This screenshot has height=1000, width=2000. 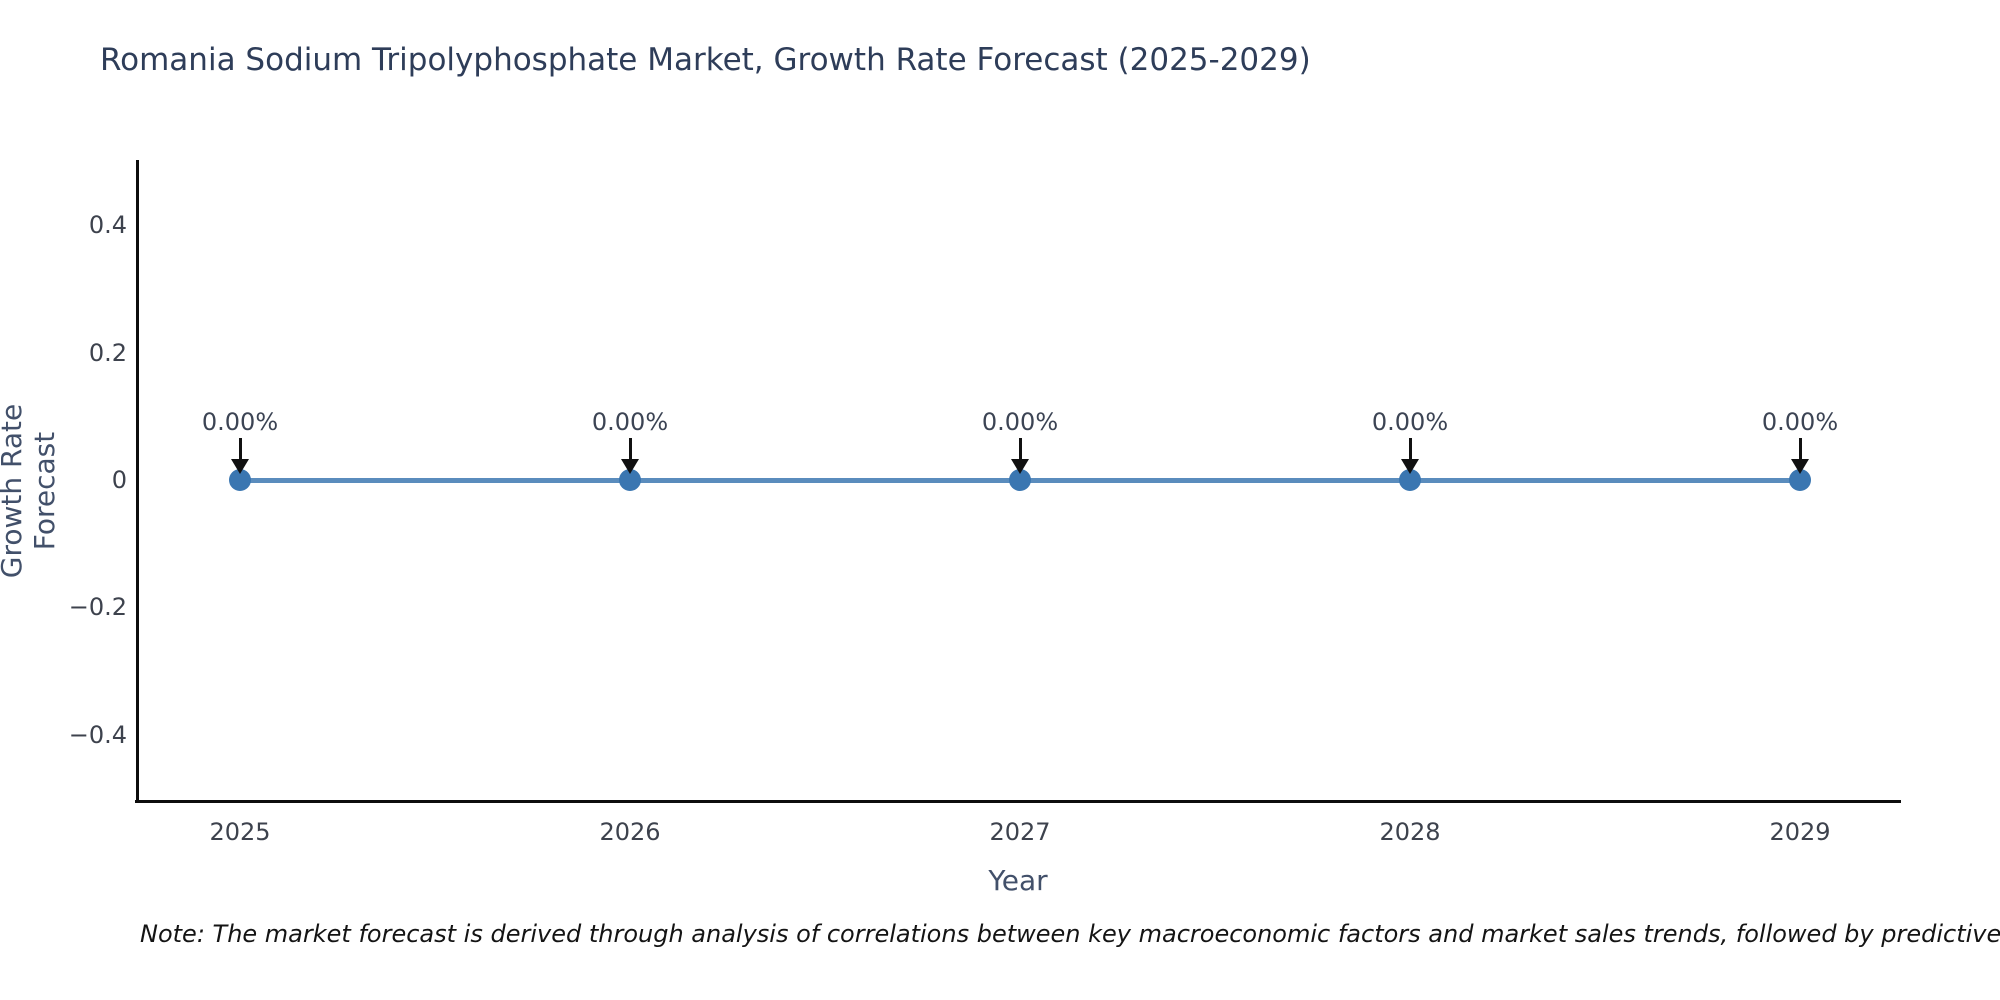 I want to click on y-tick-label: 0.4, so click(x=107, y=225).